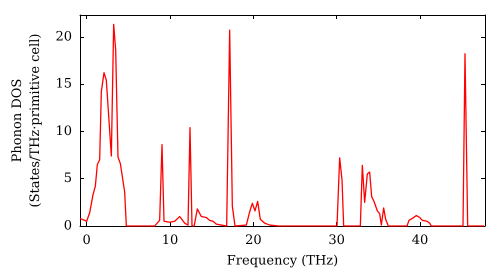 The height and width of the screenshot is (280, 500). What do you see at coordinates (68, 178) in the screenshot?
I see `y-tick-label: 5` at bounding box center [68, 178].